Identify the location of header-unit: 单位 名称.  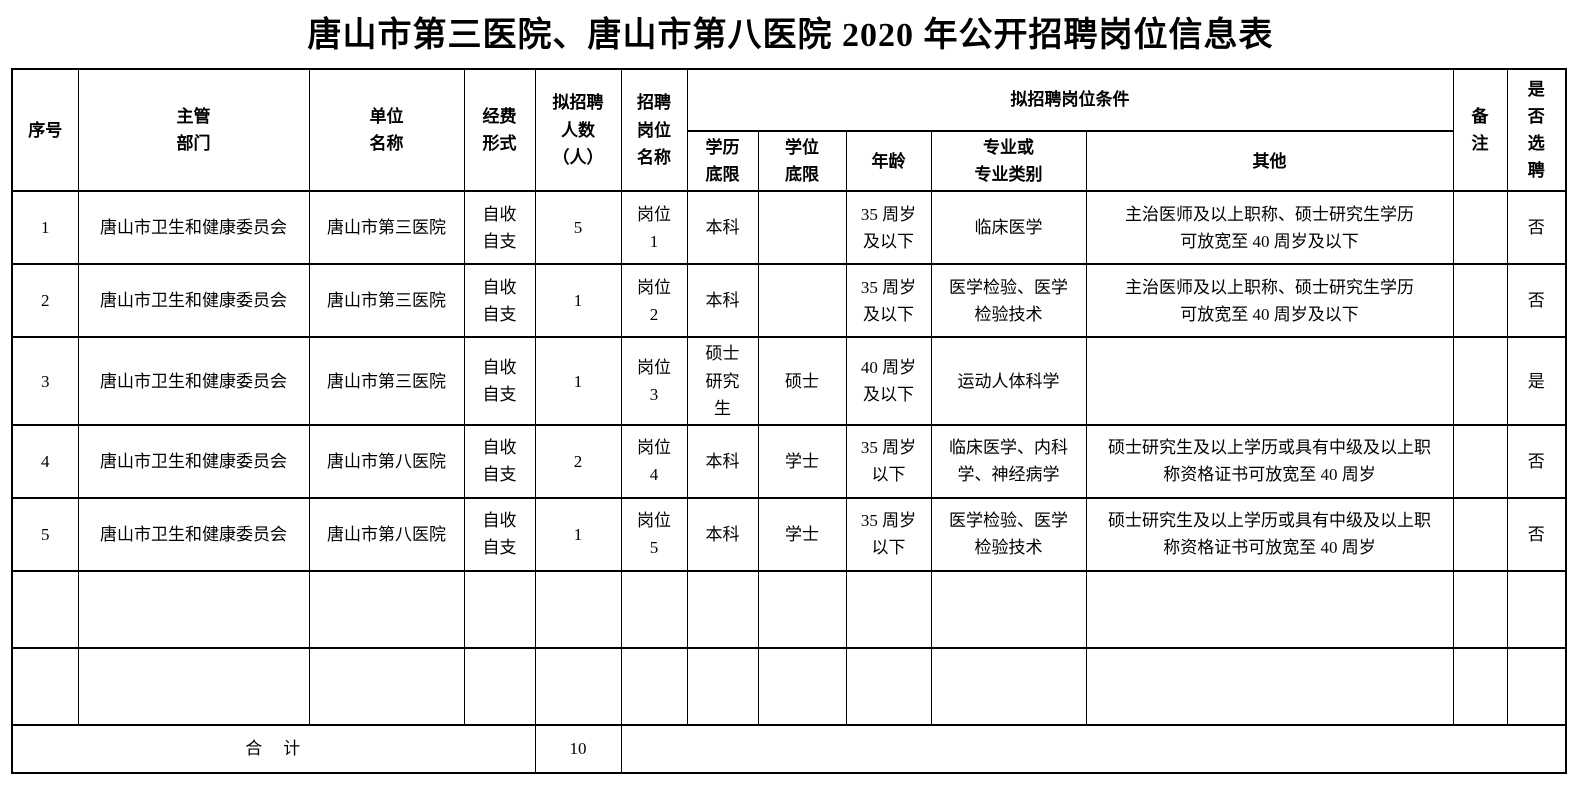
(386, 130).